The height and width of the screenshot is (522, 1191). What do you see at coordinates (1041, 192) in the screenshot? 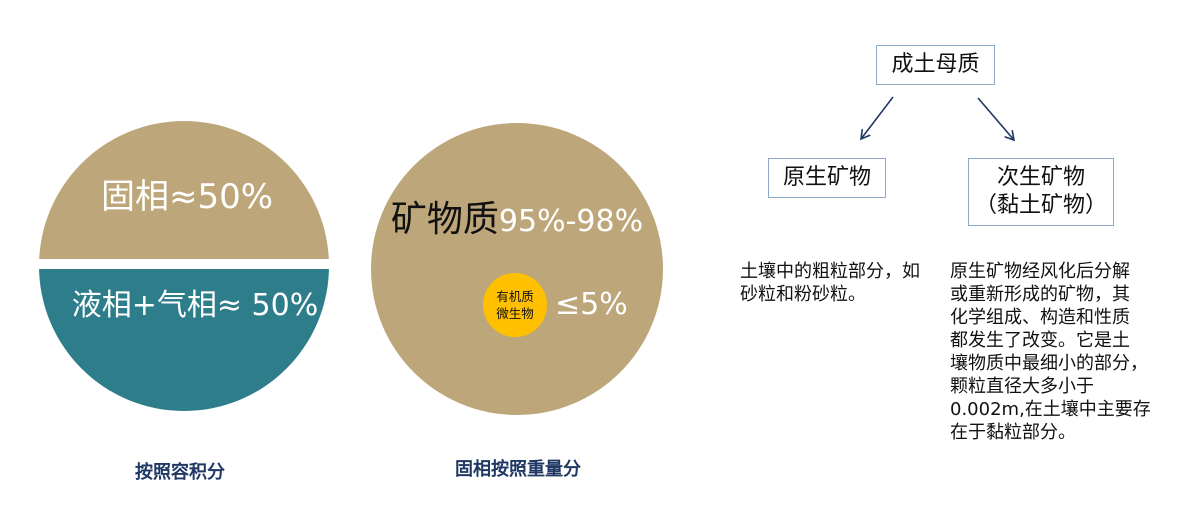
I see `secondary-mineral-node: 次生矿物 （黏土矿物）` at bounding box center [1041, 192].